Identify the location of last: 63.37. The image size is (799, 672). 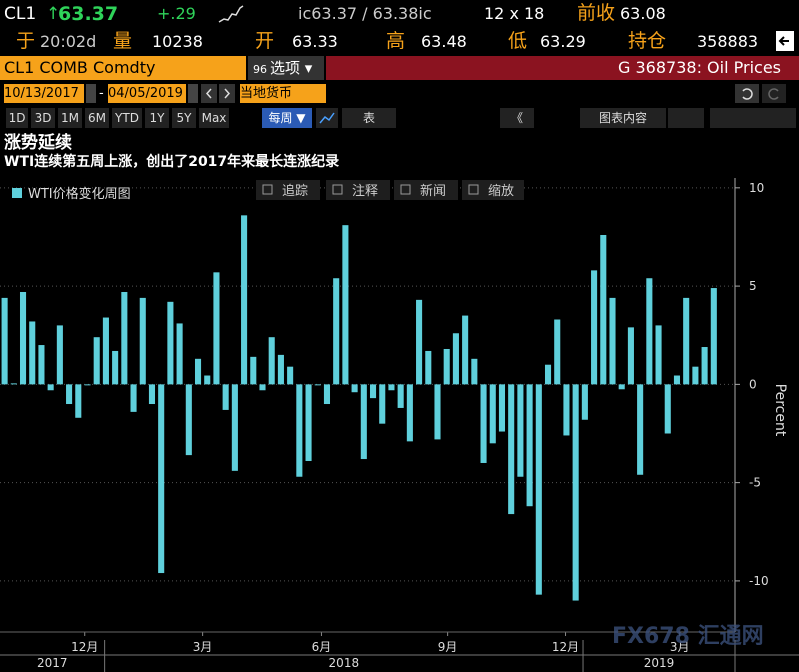
(88, 14).